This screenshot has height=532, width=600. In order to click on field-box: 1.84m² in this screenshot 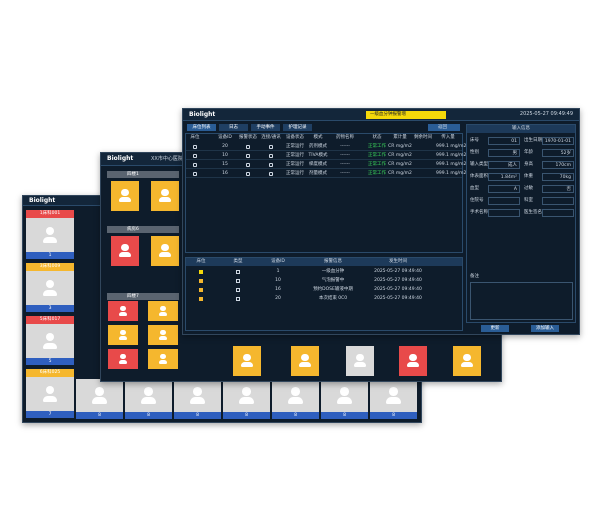, I will do `click(504, 177)`.